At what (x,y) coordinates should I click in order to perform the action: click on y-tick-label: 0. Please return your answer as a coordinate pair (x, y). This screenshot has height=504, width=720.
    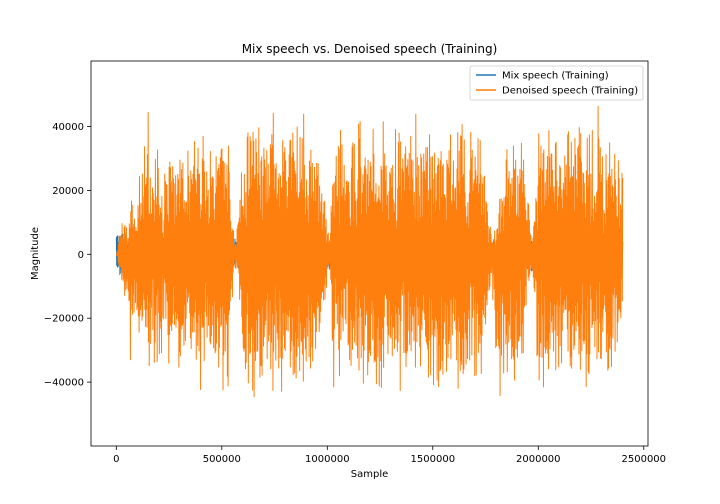
    Looking at the image, I should click on (81, 255).